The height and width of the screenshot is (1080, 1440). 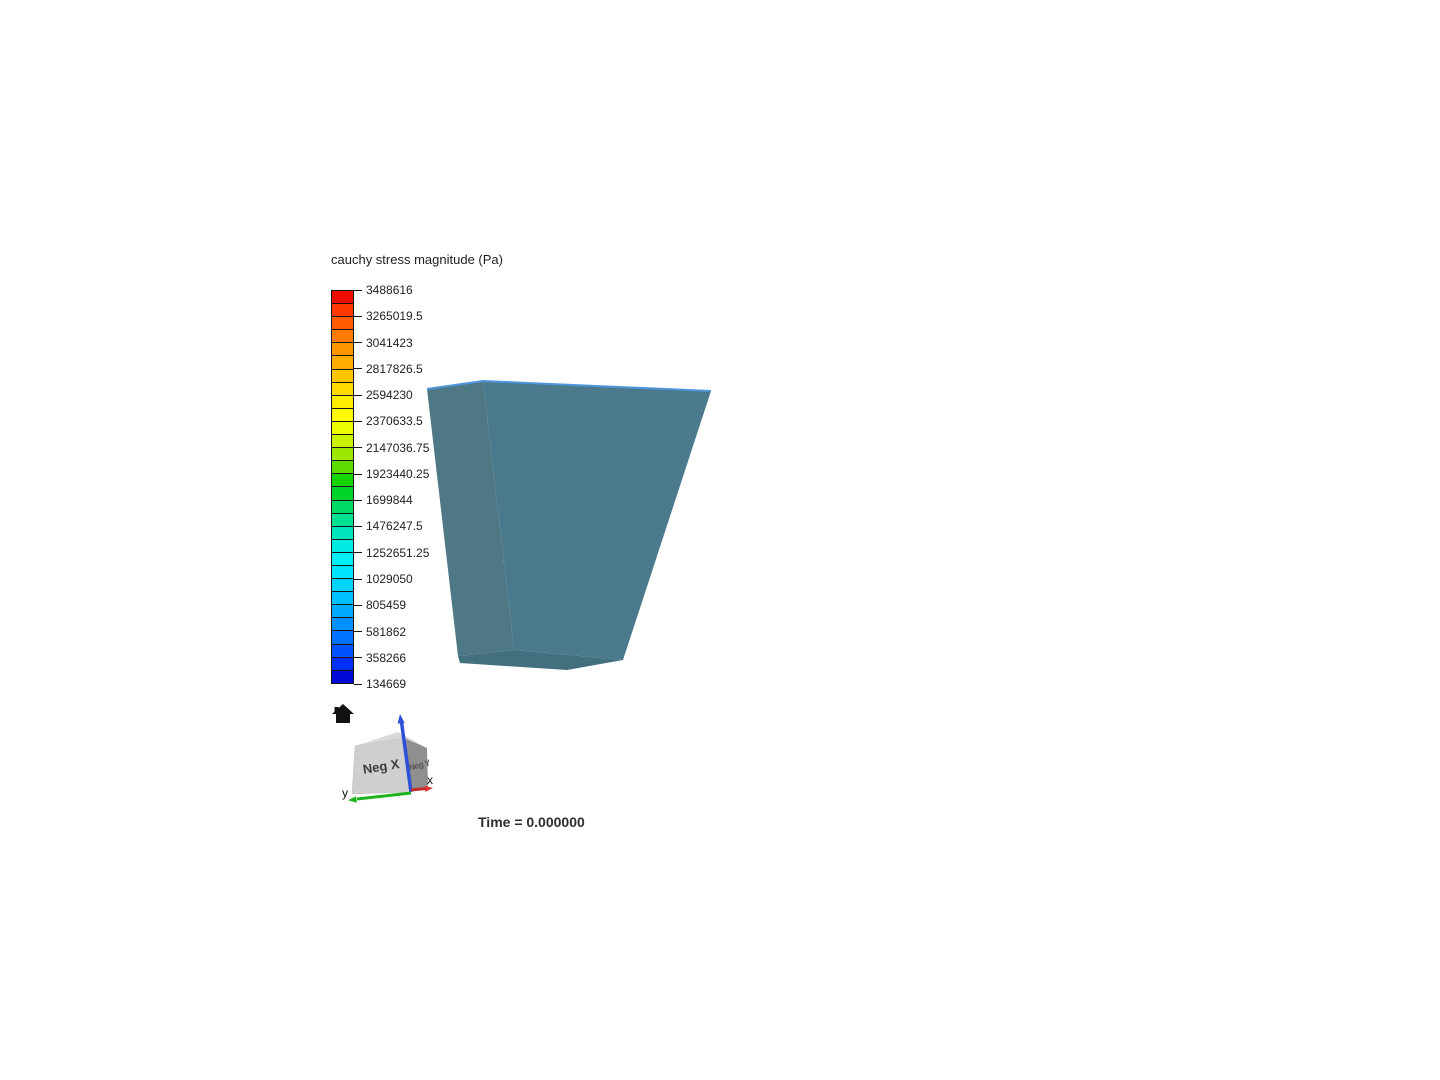 What do you see at coordinates (540, 660) in the screenshot?
I see `model-bottom-face` at bounding box center [540, 660].